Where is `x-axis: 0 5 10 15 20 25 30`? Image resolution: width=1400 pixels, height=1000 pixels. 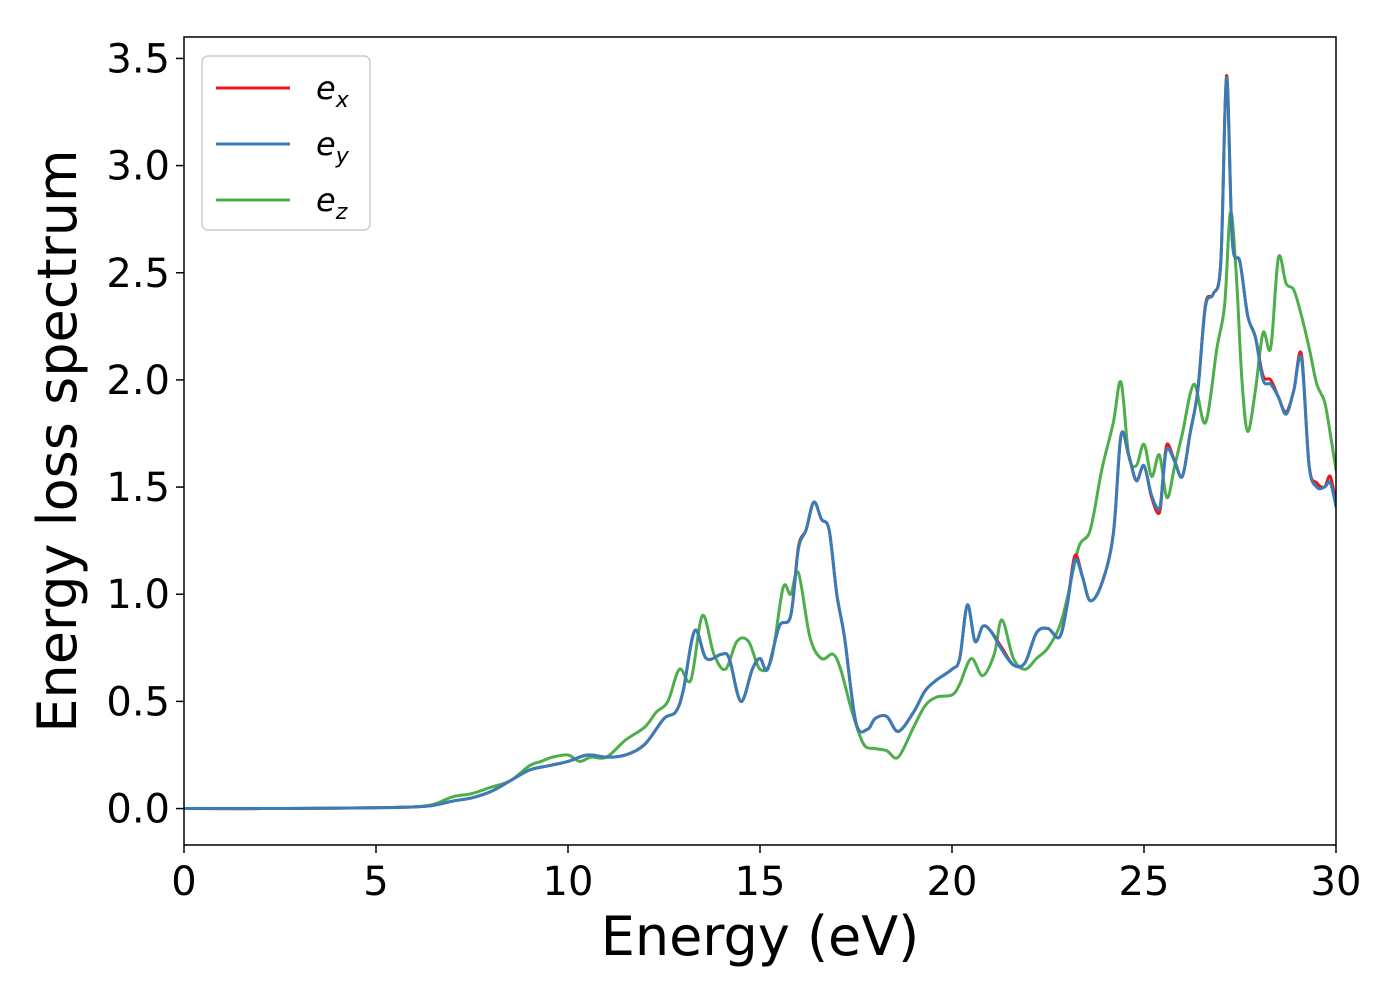
x-axis: 0 5 10 15 20 25 30 is located at coordinates (766, 875).